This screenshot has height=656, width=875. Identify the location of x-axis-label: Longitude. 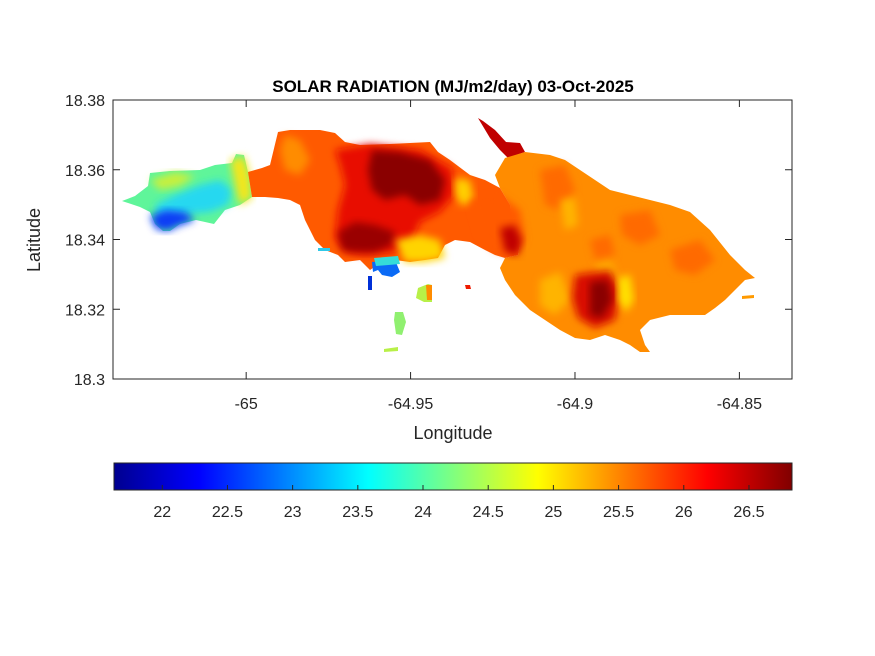
(452, 433).